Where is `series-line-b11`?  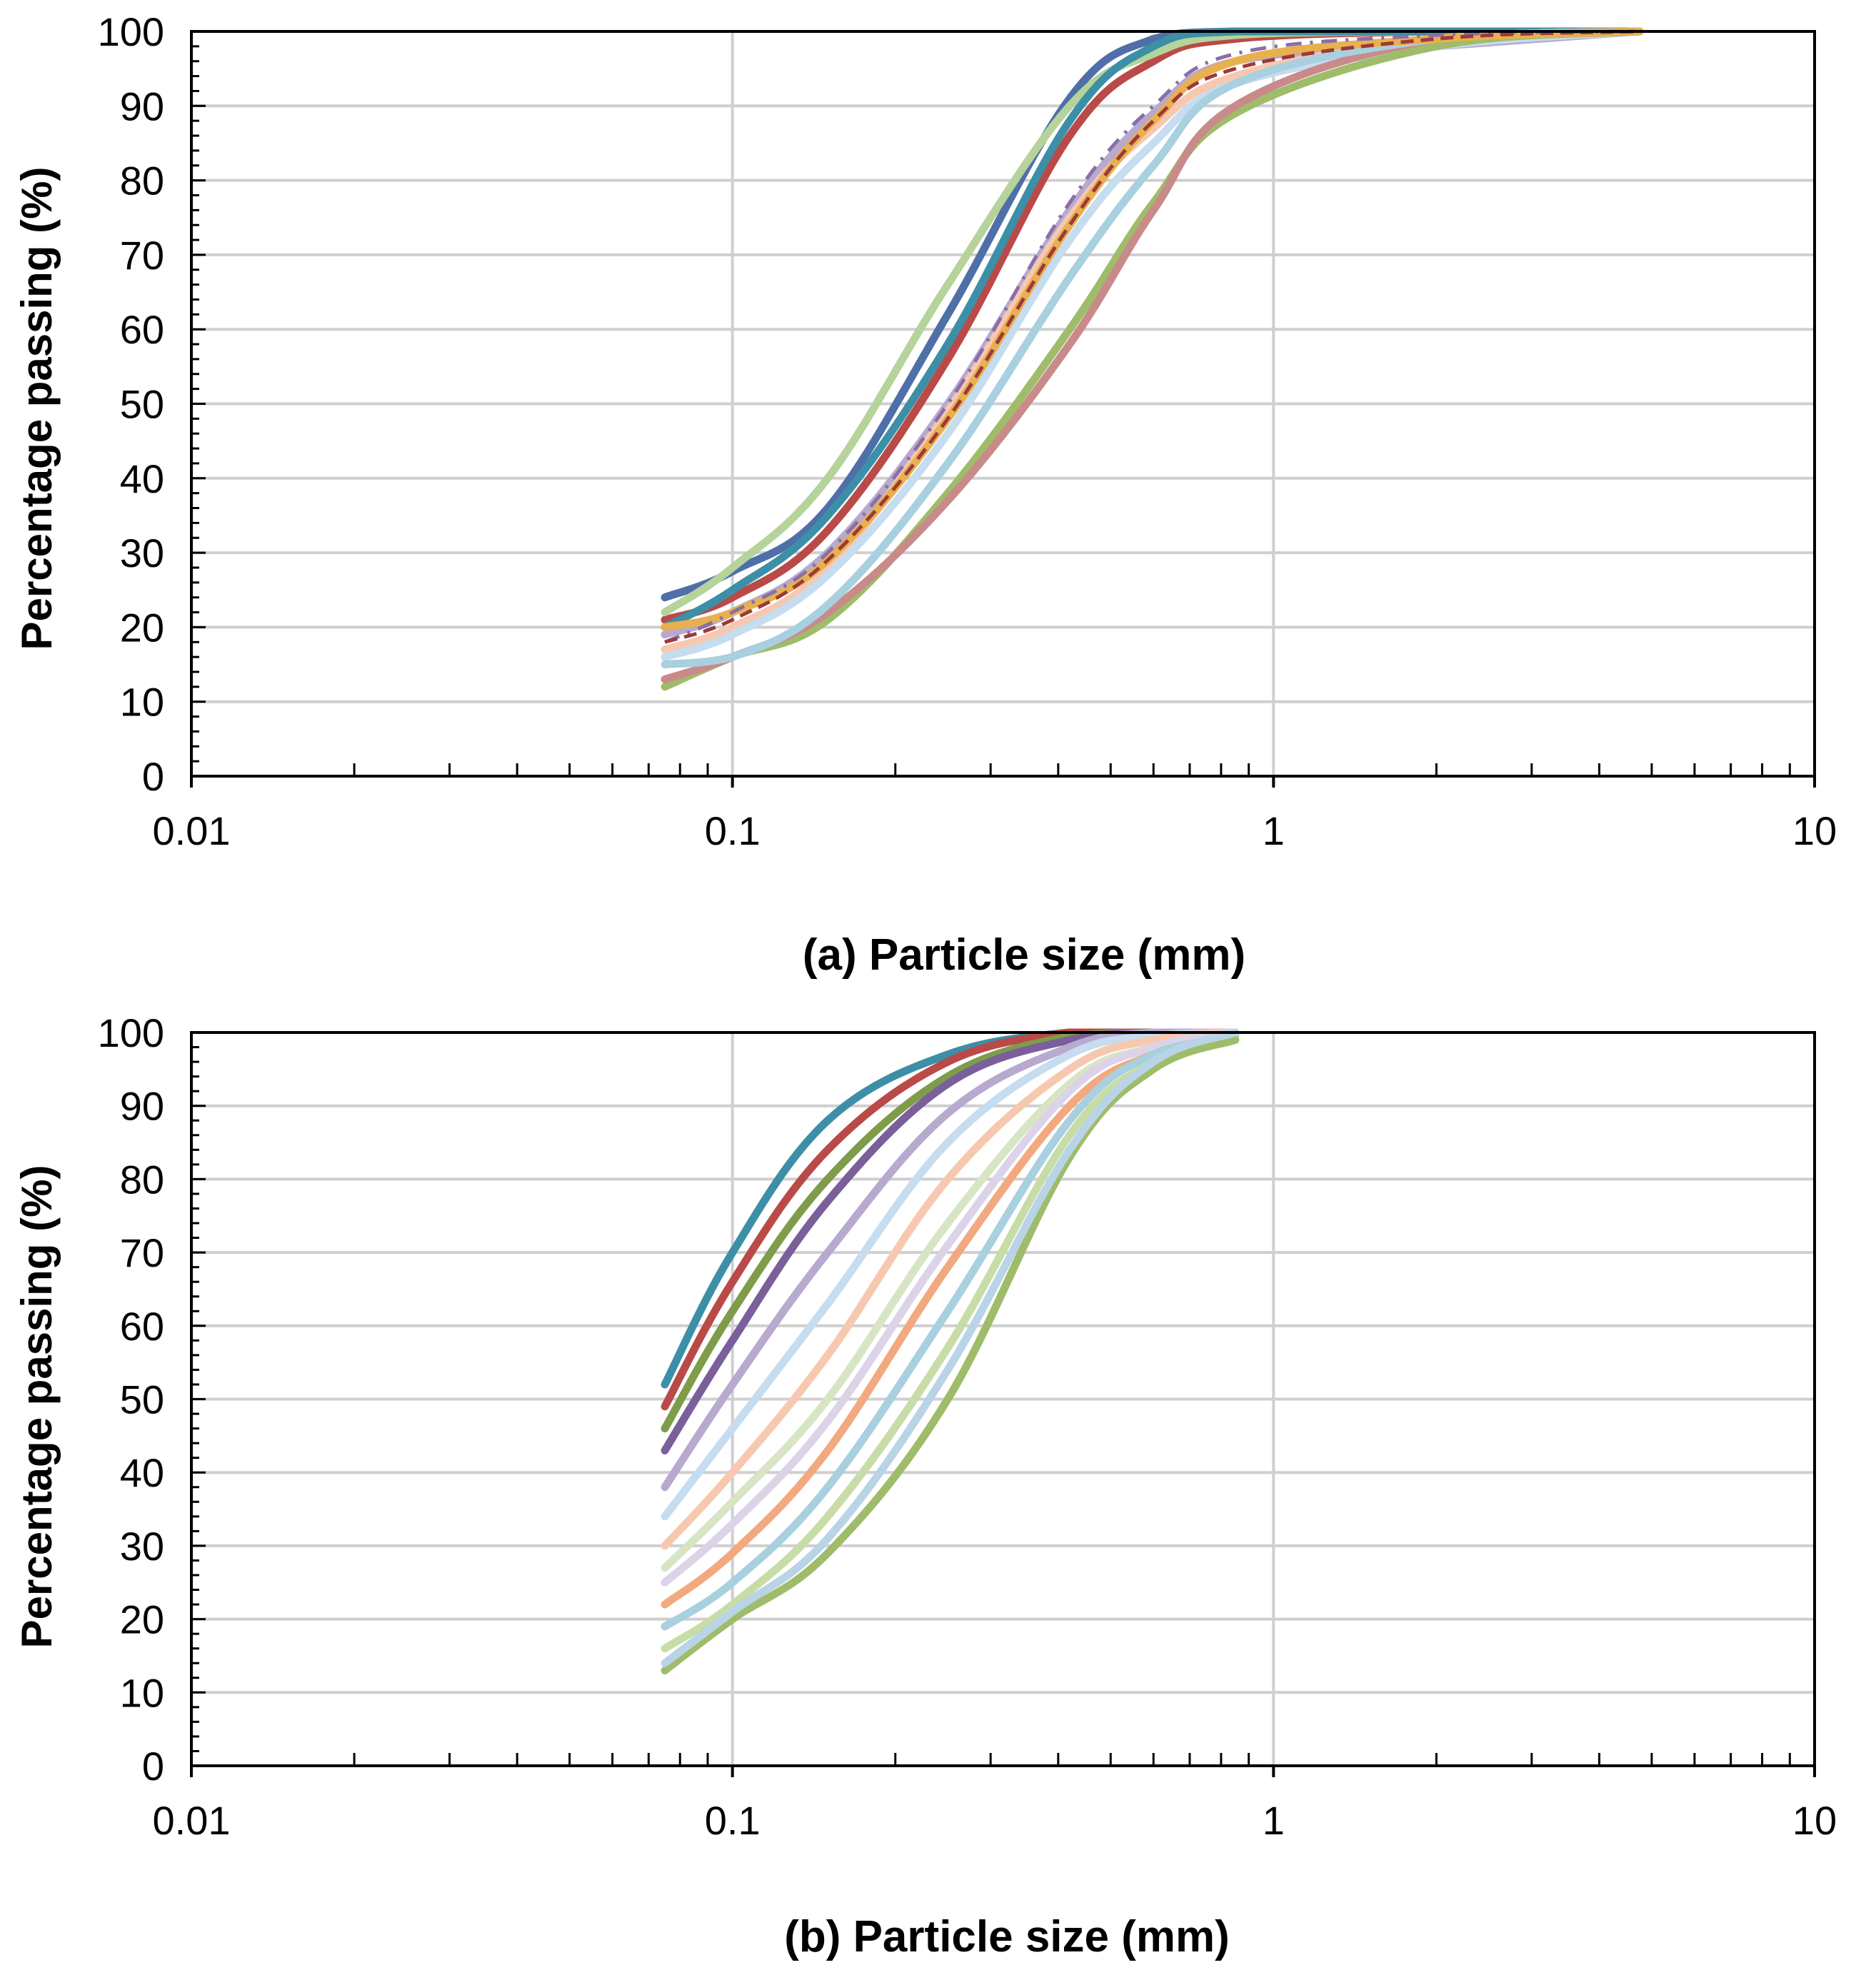 series-line-b11 is located at coordinates (950, 1333).